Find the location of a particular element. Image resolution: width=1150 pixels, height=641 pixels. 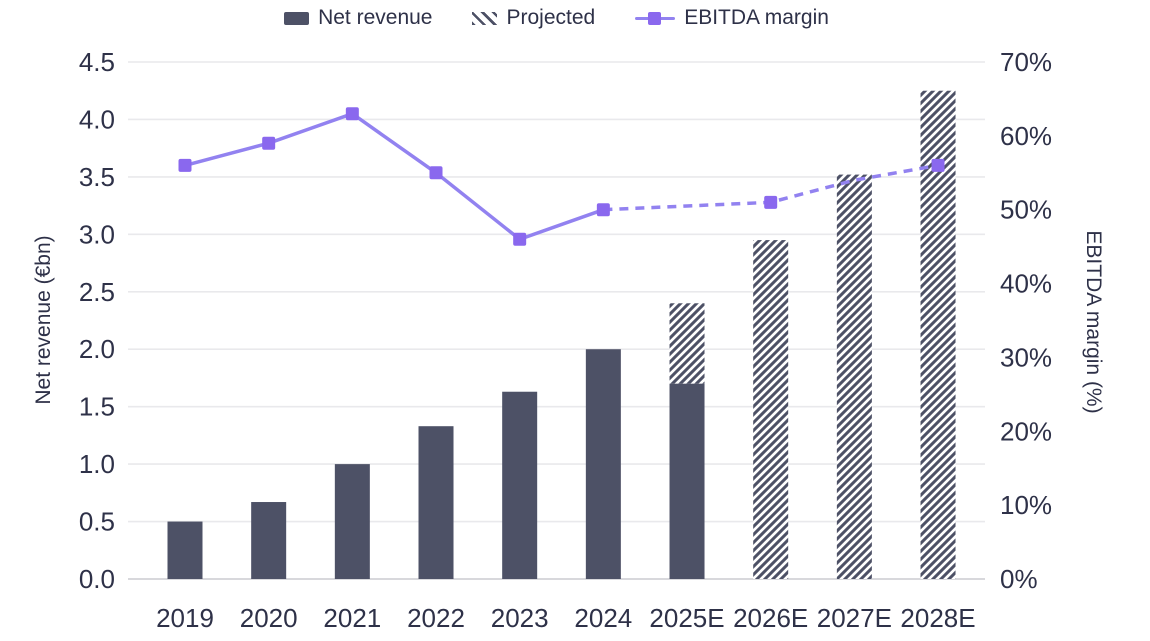

ebitda-marker-2028E is located at coordinates (938, 165).